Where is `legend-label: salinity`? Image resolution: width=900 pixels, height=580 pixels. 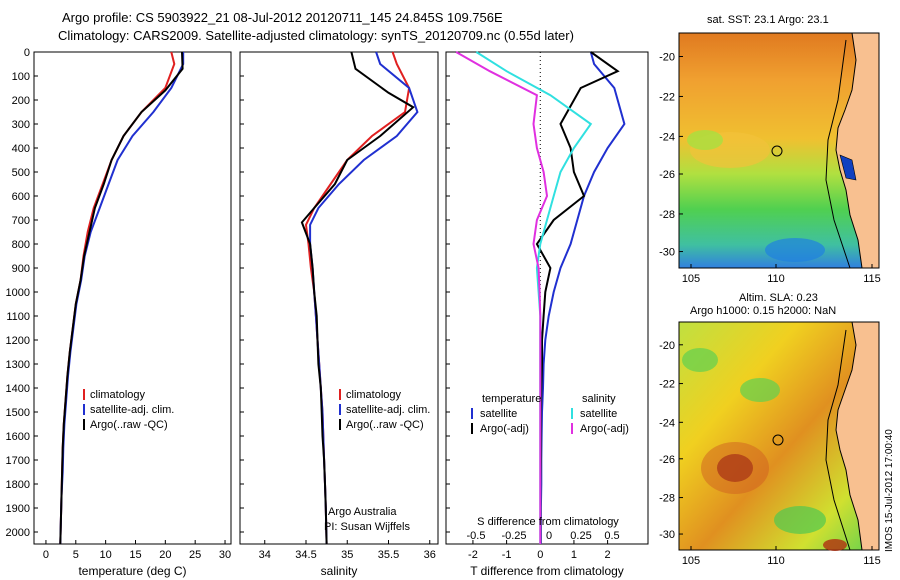
legend-label: salinity is located at coordinates (599, 399).